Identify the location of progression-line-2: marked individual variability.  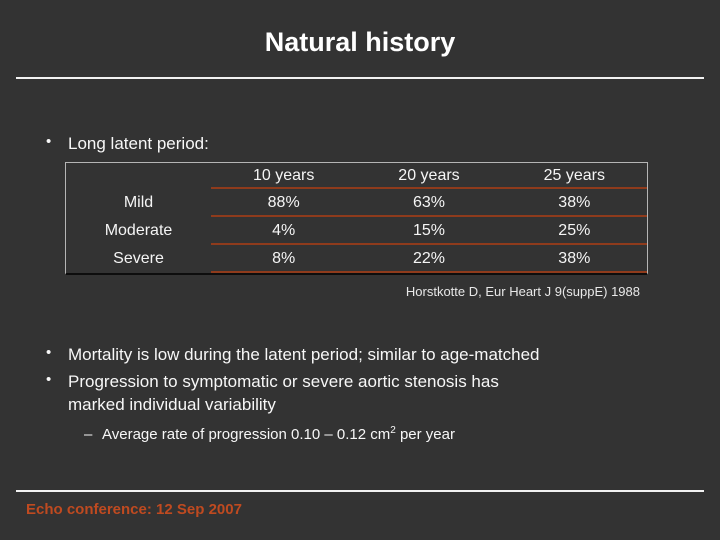
(172, 404).